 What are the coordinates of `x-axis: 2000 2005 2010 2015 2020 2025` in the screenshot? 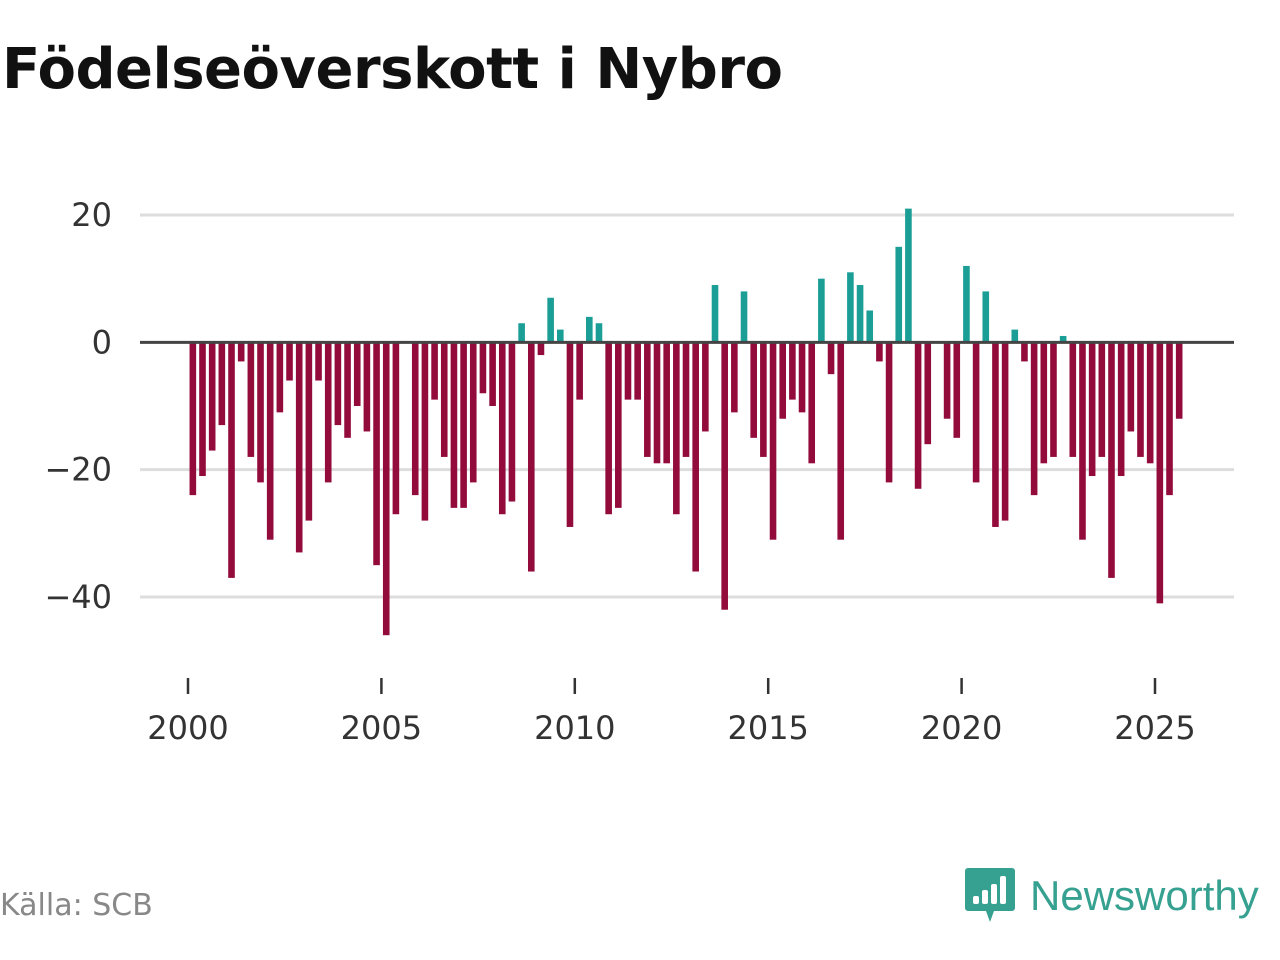 It's located at (671, 712).